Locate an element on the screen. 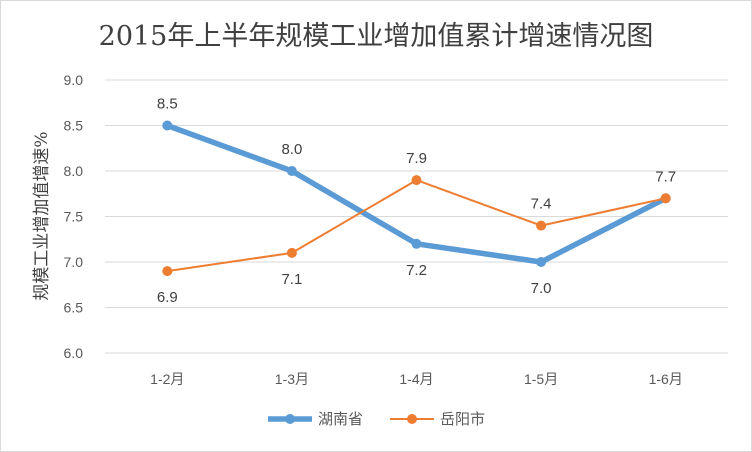  data-label: 7.2 is located at coordinates (416, 270).